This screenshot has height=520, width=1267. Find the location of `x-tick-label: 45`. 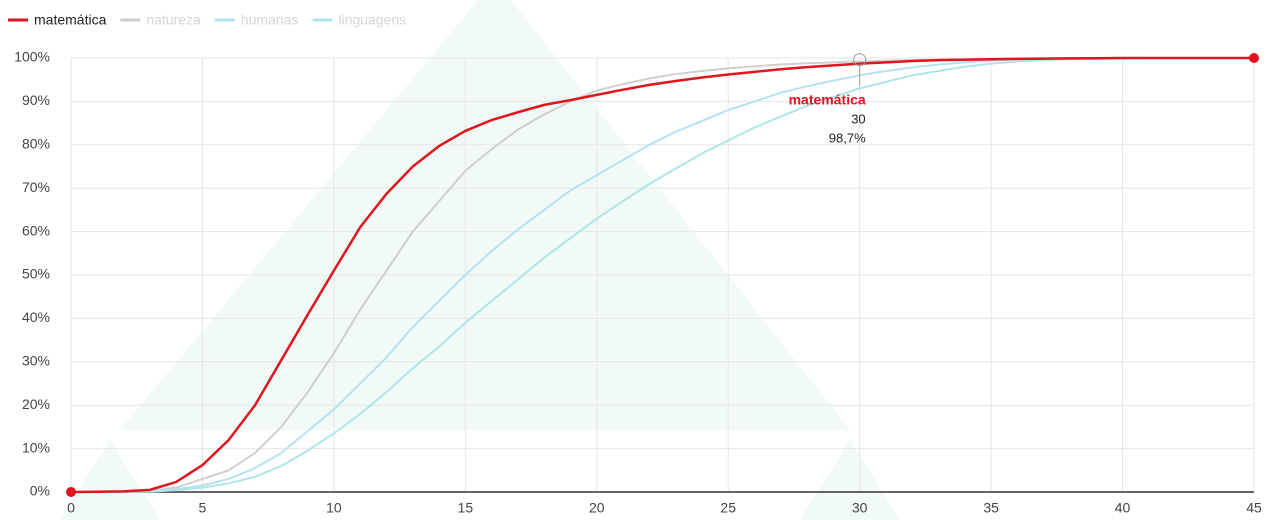

x-tick-label: 45 is located at coordinates (1254, 508).